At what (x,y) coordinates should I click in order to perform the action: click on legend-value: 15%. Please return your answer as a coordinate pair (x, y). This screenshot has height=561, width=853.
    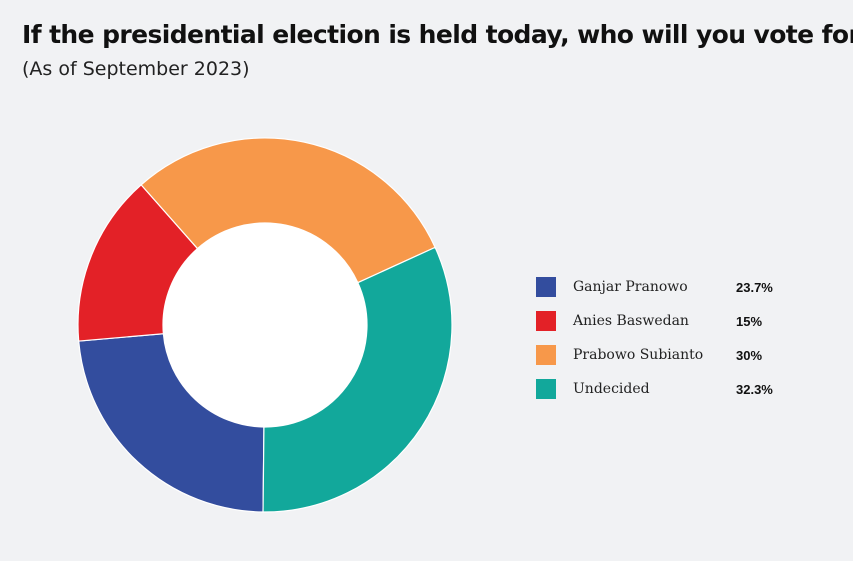
    Looking at the image, I should click on (749, 321).